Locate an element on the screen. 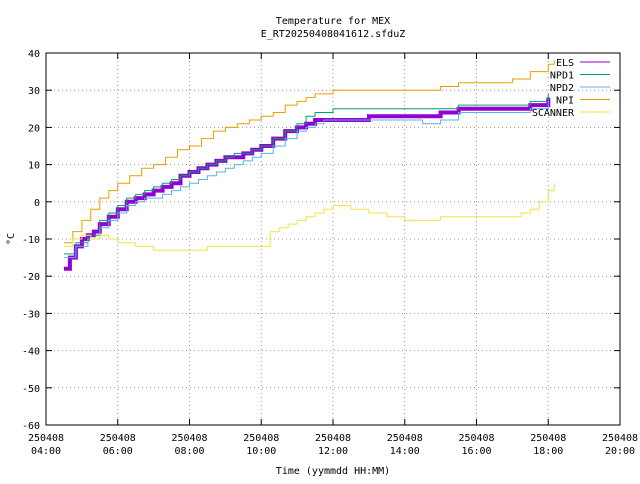 This screenshot has height=484, width=640. x-tick-label-time: 18:00 is located at coordinates (548, 451).